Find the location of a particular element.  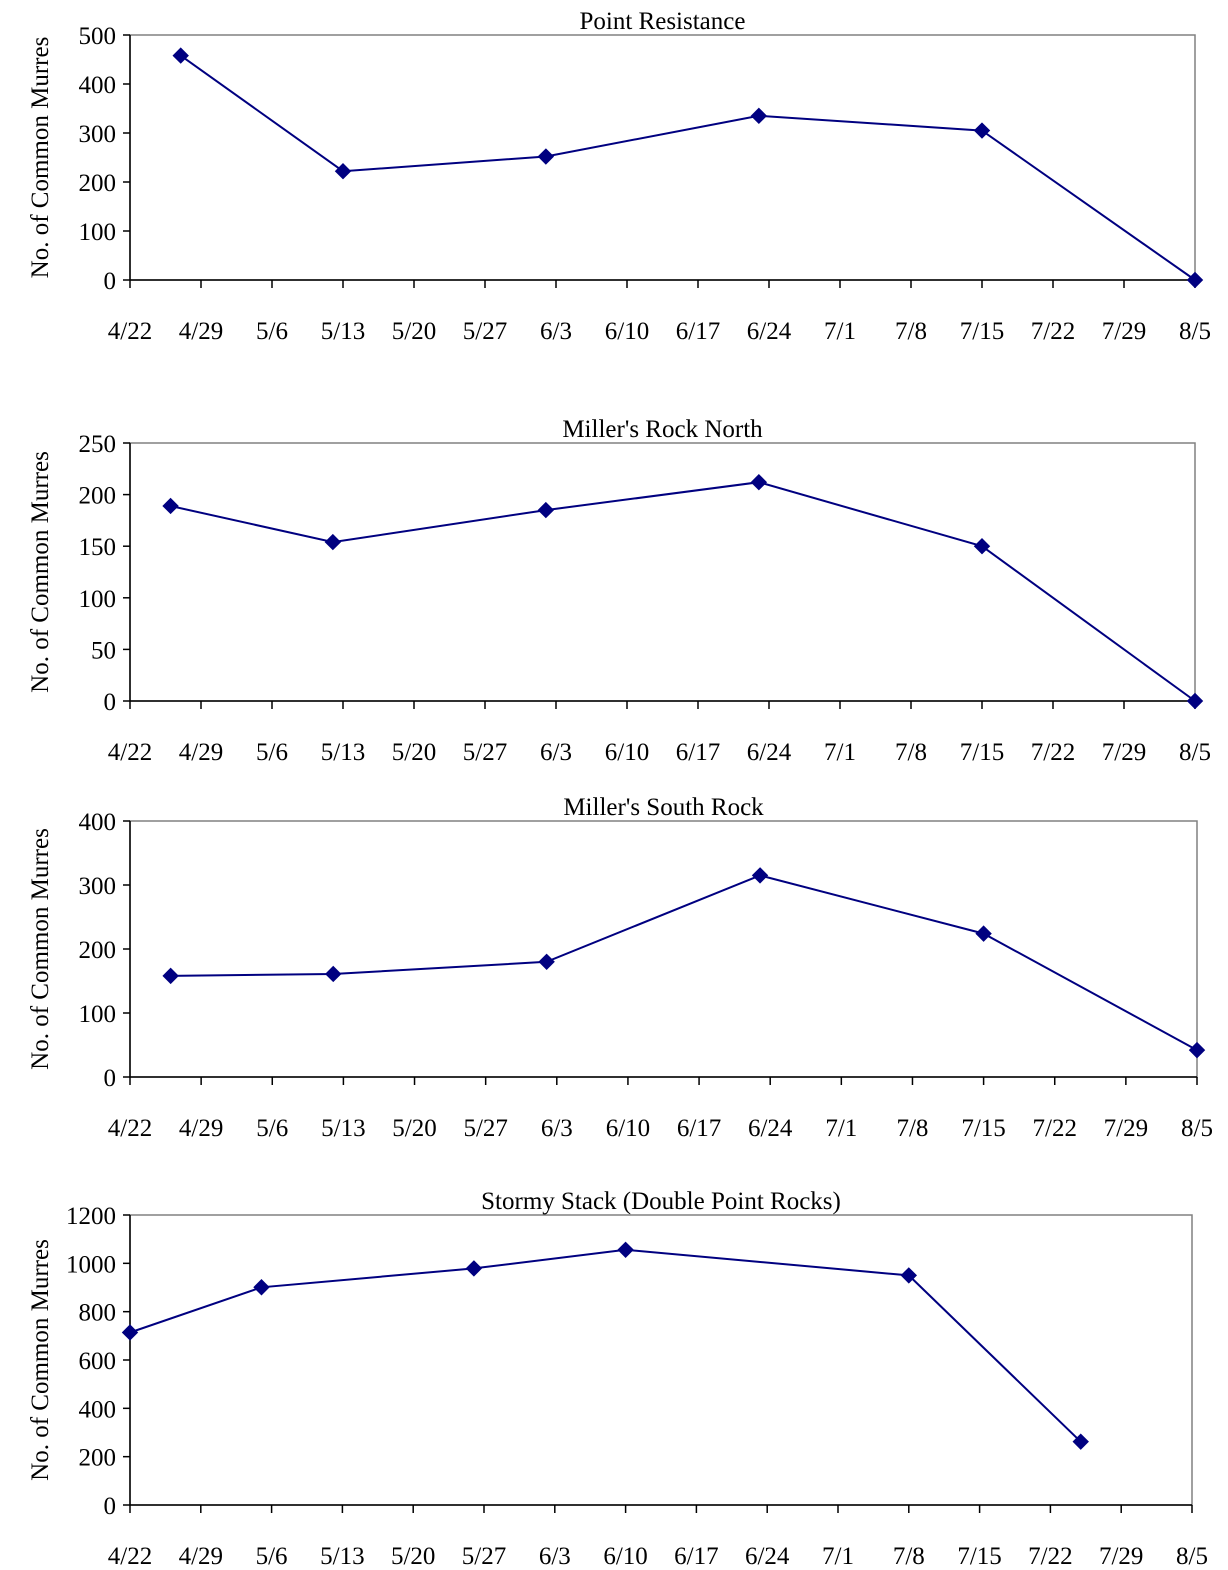

y-tick-label: 600 is located at coordinates (98, 1361).